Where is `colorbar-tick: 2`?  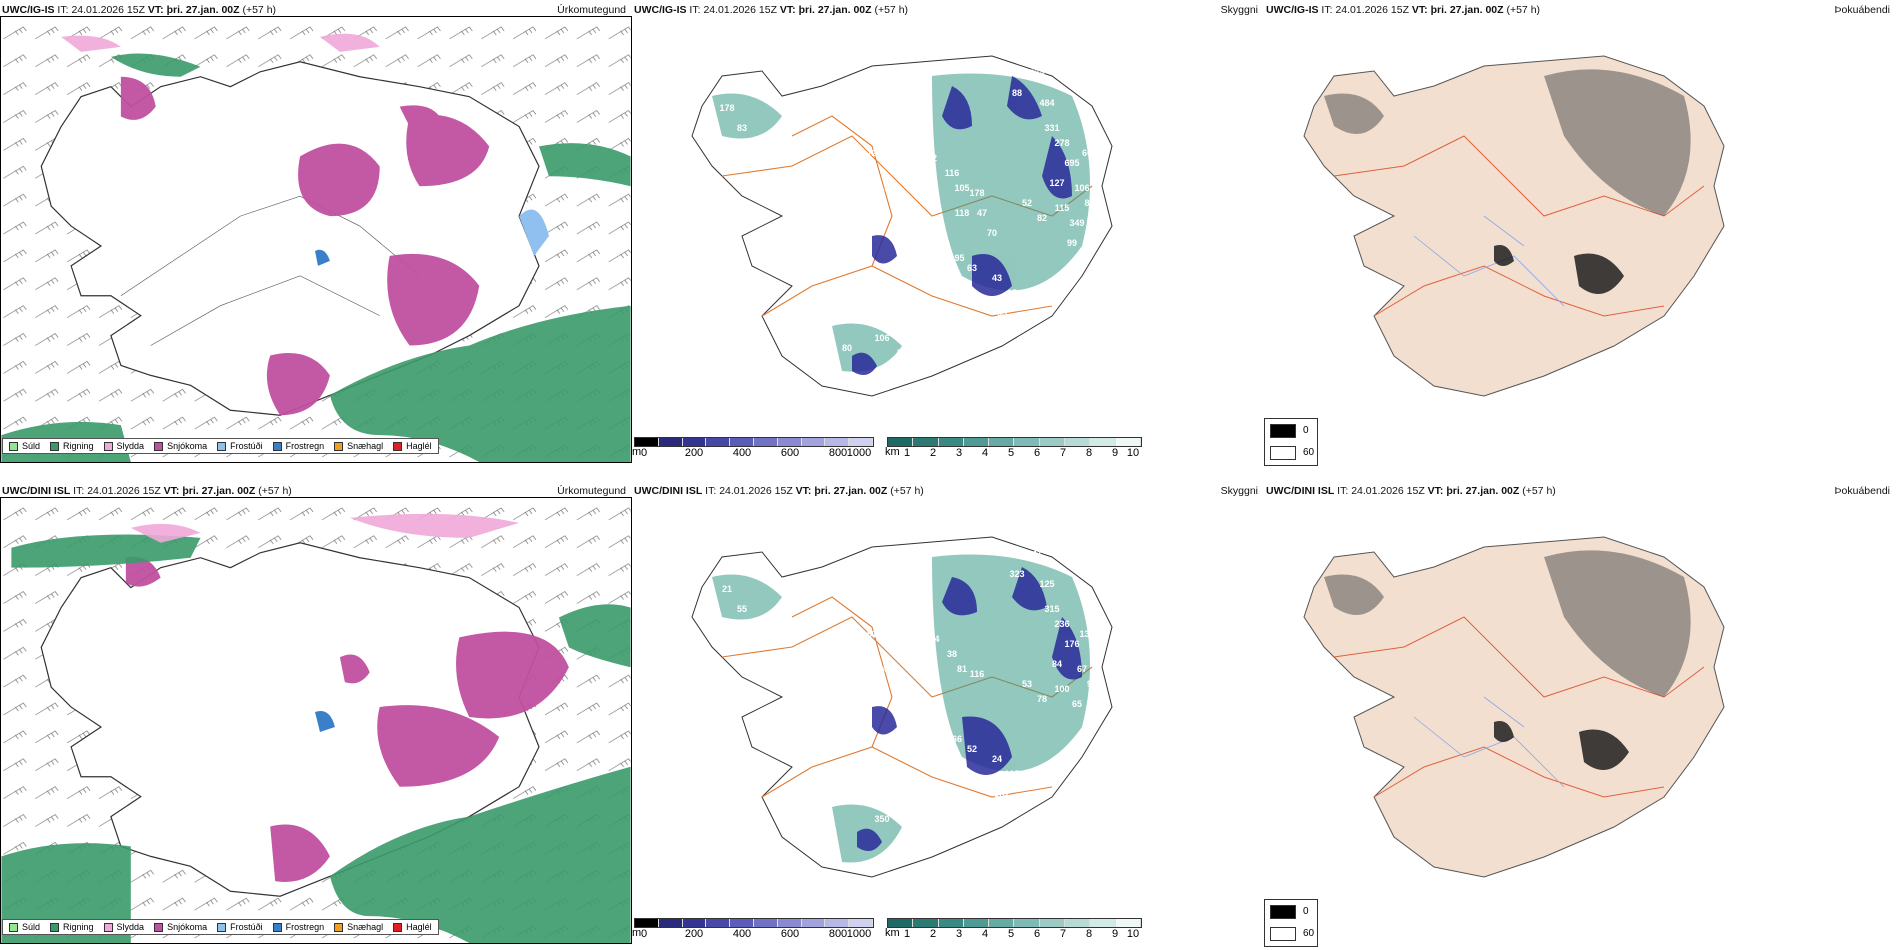 colorbar-tick: 2 is located at coordinates (933, 453).